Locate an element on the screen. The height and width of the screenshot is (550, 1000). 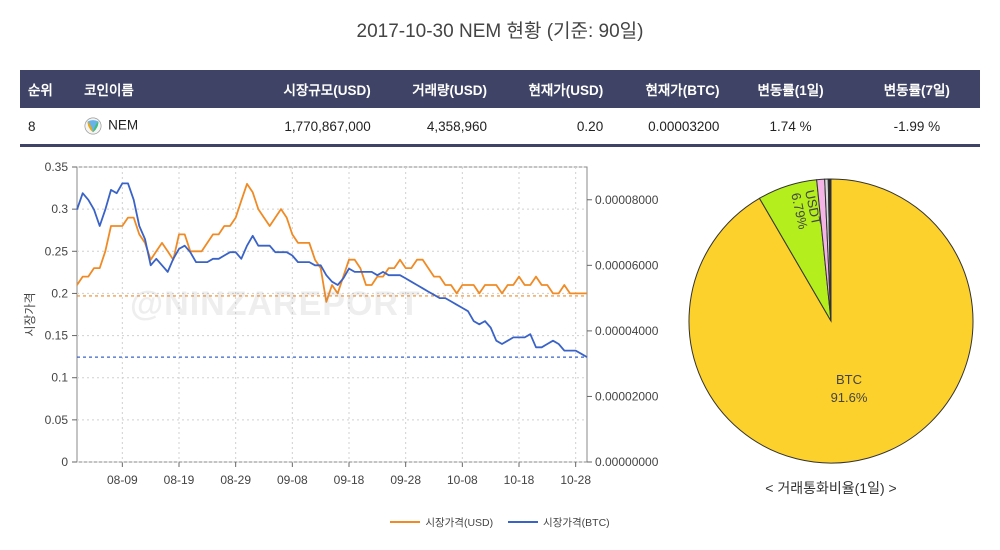
col-header-change-7d: 변동률(7일) is located at coordinates (916, 89).